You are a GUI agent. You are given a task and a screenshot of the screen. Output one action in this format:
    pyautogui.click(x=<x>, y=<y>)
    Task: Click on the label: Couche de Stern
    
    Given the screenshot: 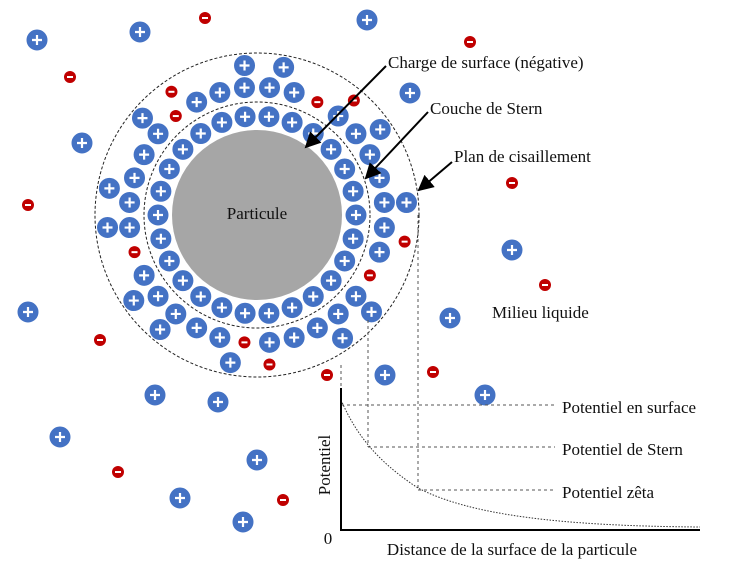 What is the action you would take?
    pyautogui.click(x=486, y=108)
    